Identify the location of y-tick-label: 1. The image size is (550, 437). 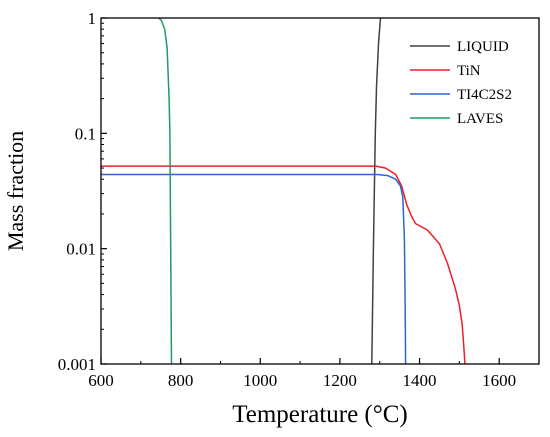
(92, 18).